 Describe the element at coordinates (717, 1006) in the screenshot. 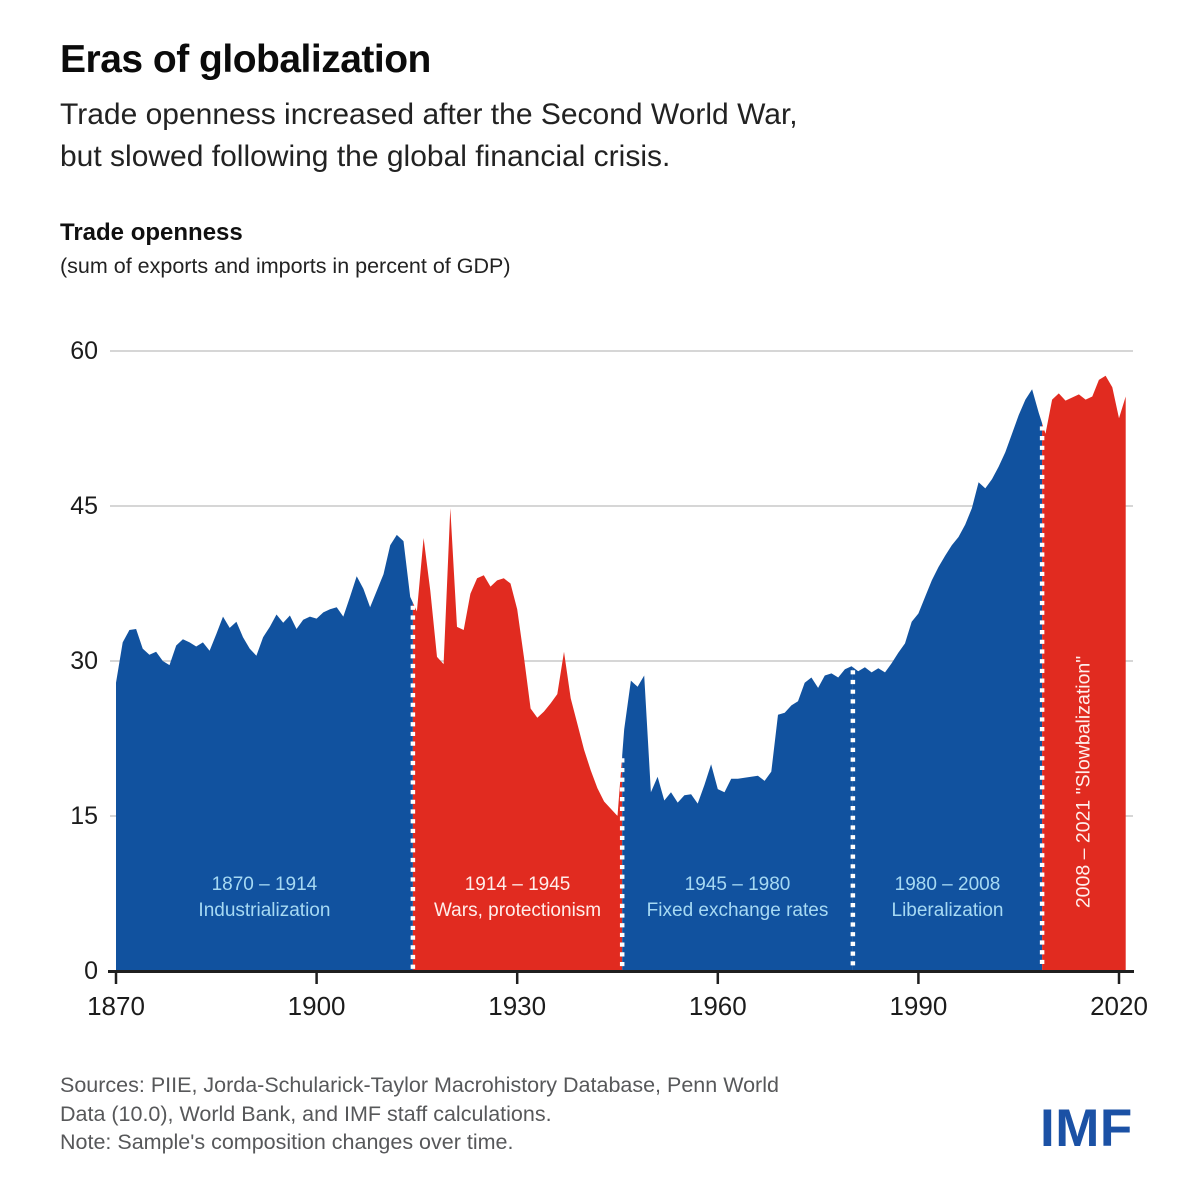

I see `x-axis-label-1960: 1960` at that location.